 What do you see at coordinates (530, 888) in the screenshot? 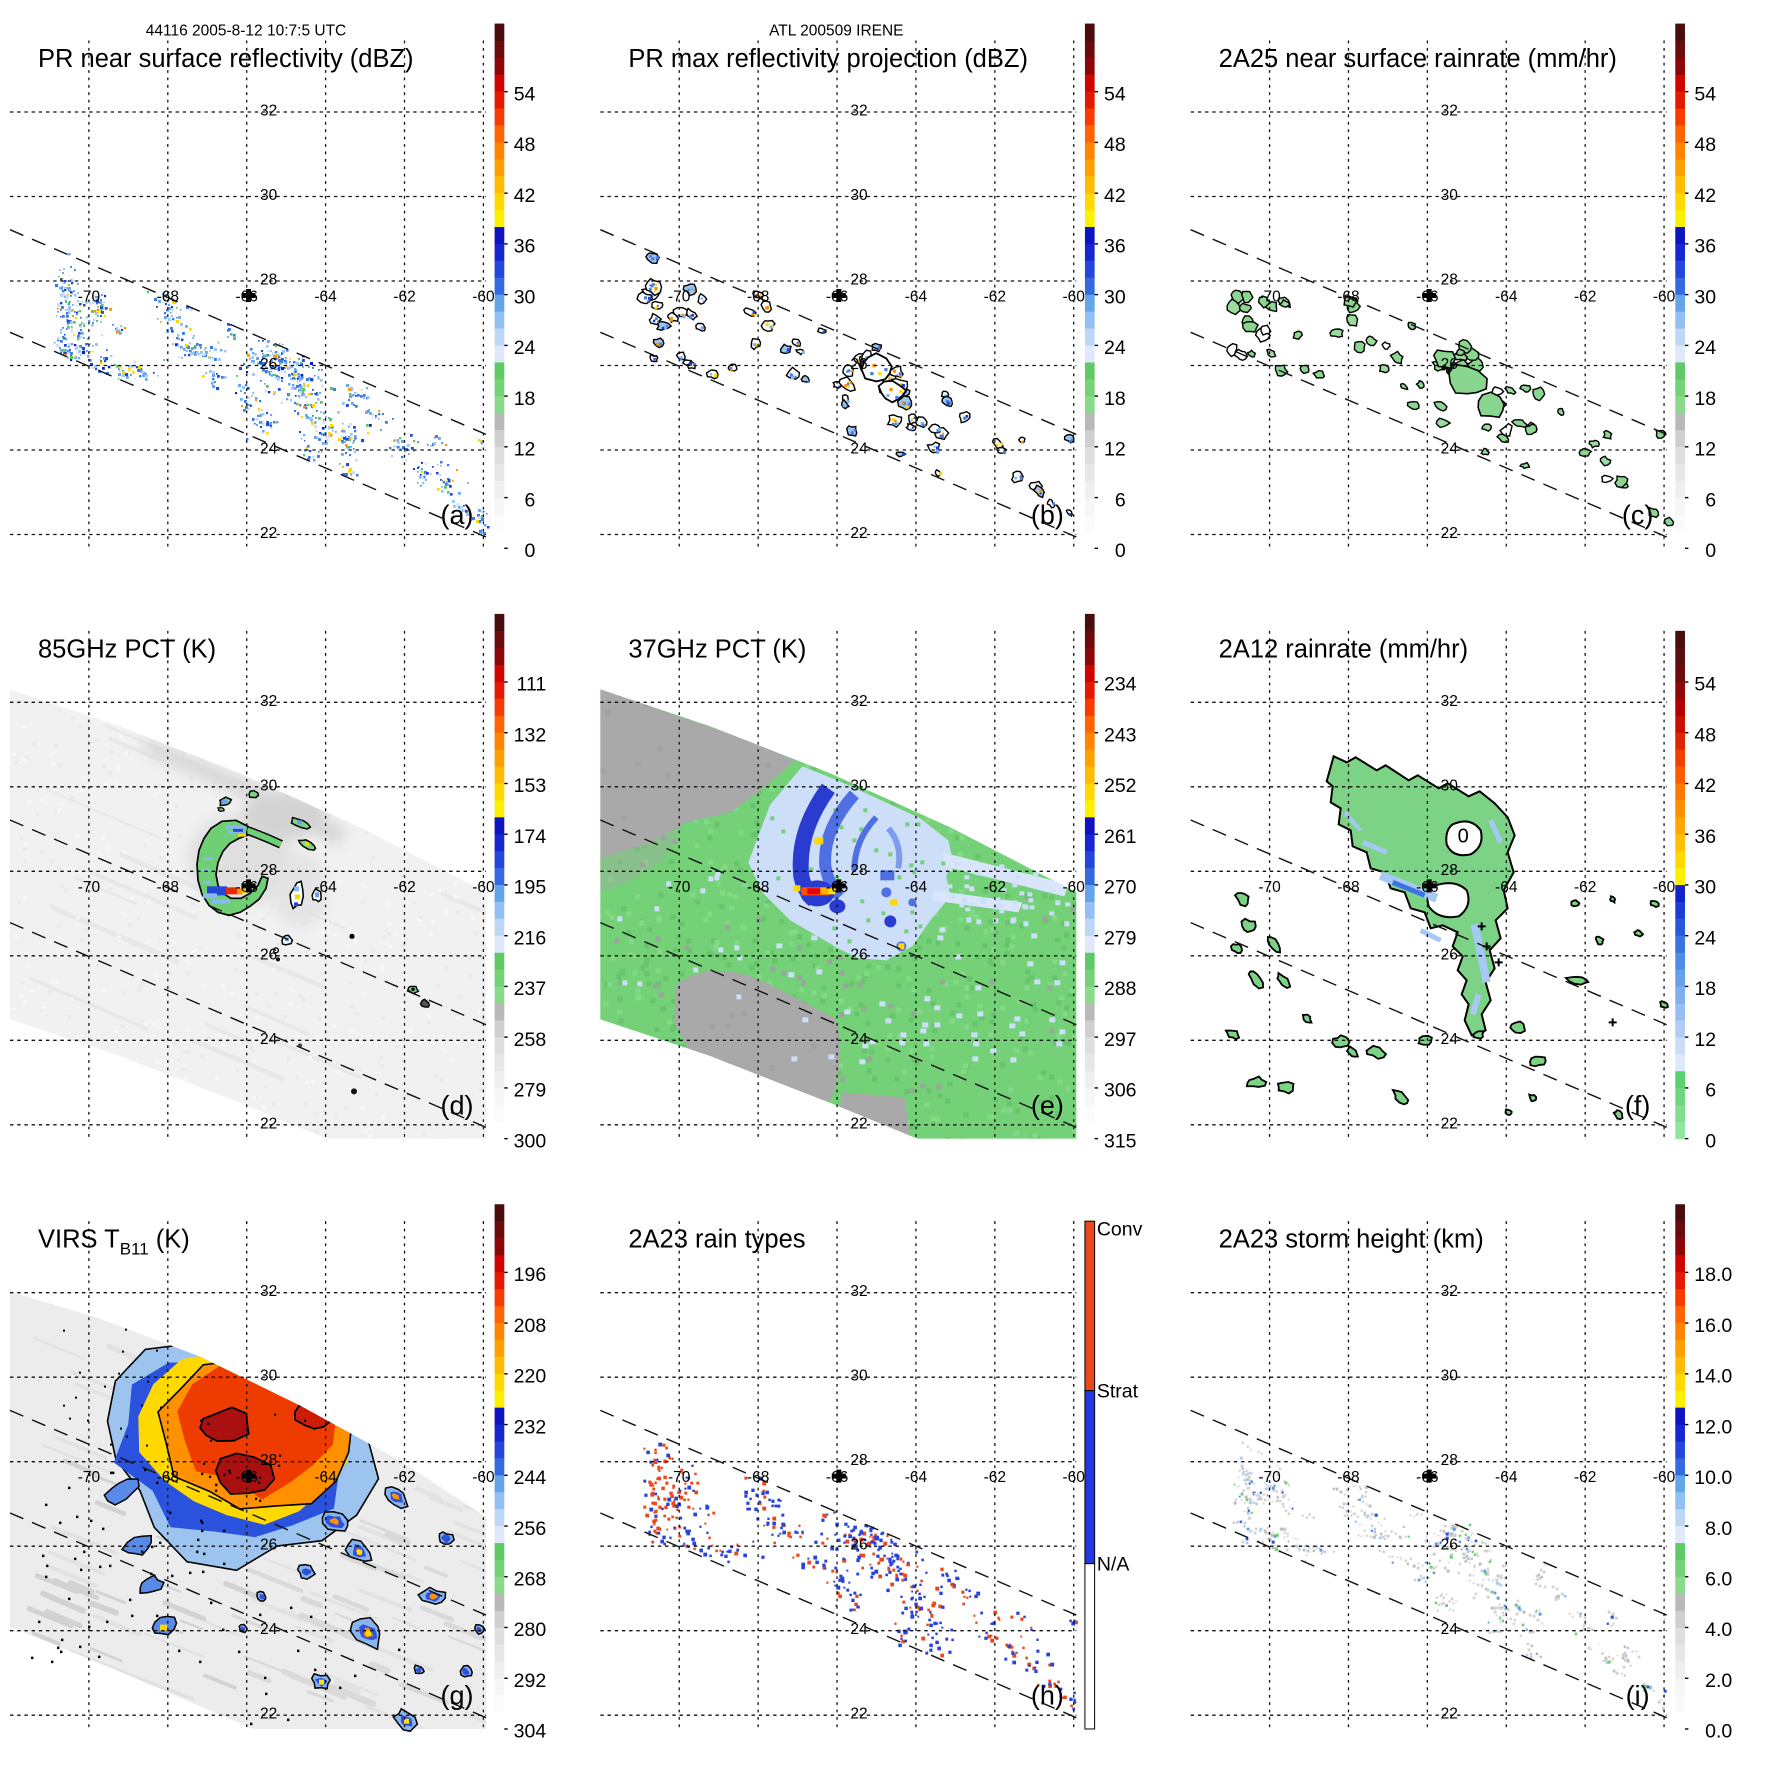
I see `svg-text: 195` at bounding box center [530, 888].